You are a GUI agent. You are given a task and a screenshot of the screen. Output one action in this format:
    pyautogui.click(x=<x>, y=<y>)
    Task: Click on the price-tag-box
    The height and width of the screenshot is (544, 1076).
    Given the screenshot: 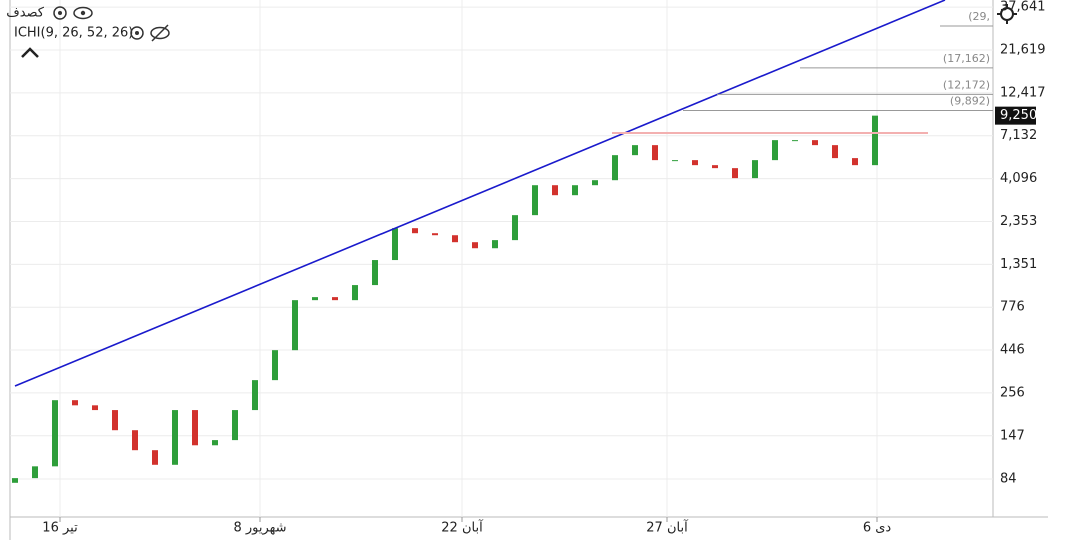 What is the action you would take?
    pyautogui.click(x=1015, y=115)
    